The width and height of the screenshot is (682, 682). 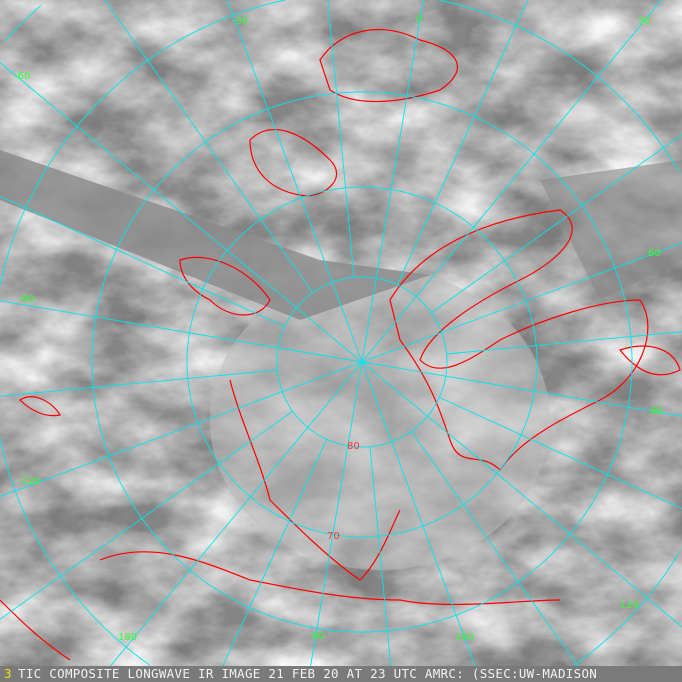 I want to click on coastline-siberia, so click(x=315, y=480).